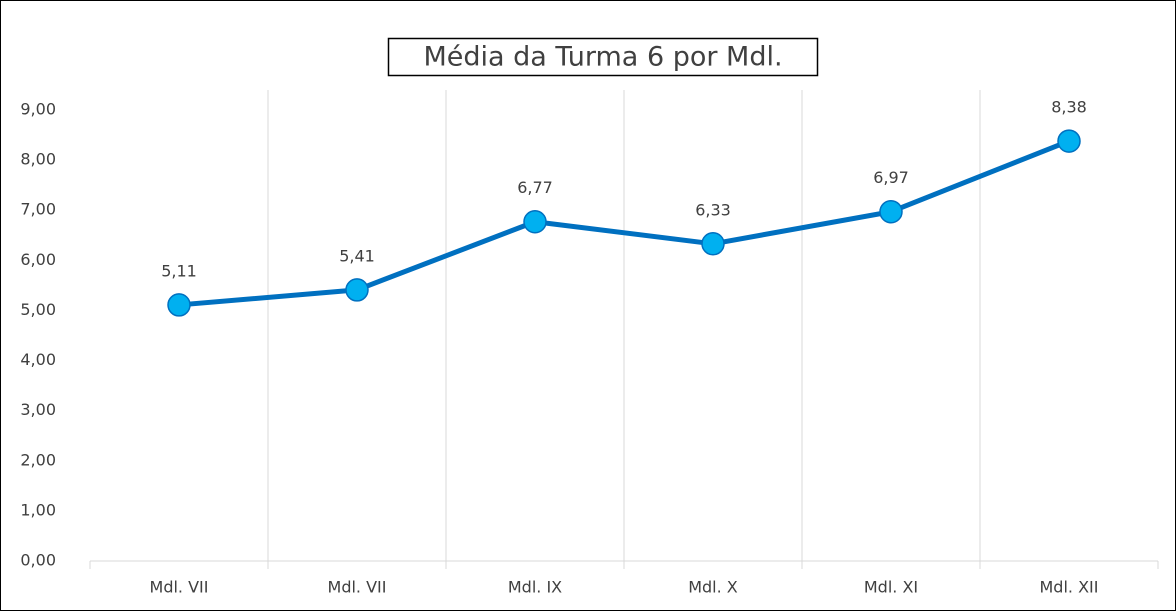 The height and width of the screenshot is (611, 1176). I want to click on x-tick-label: Mdl. IX, so click(535, 587).